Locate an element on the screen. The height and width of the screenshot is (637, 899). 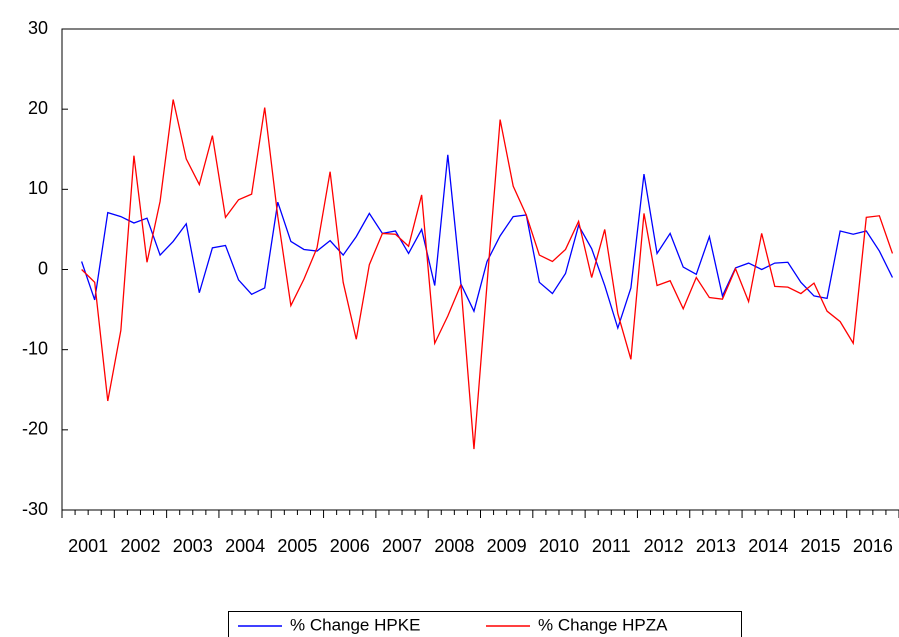
x-tick-label: 2014 is located at coordinates (768, 546).